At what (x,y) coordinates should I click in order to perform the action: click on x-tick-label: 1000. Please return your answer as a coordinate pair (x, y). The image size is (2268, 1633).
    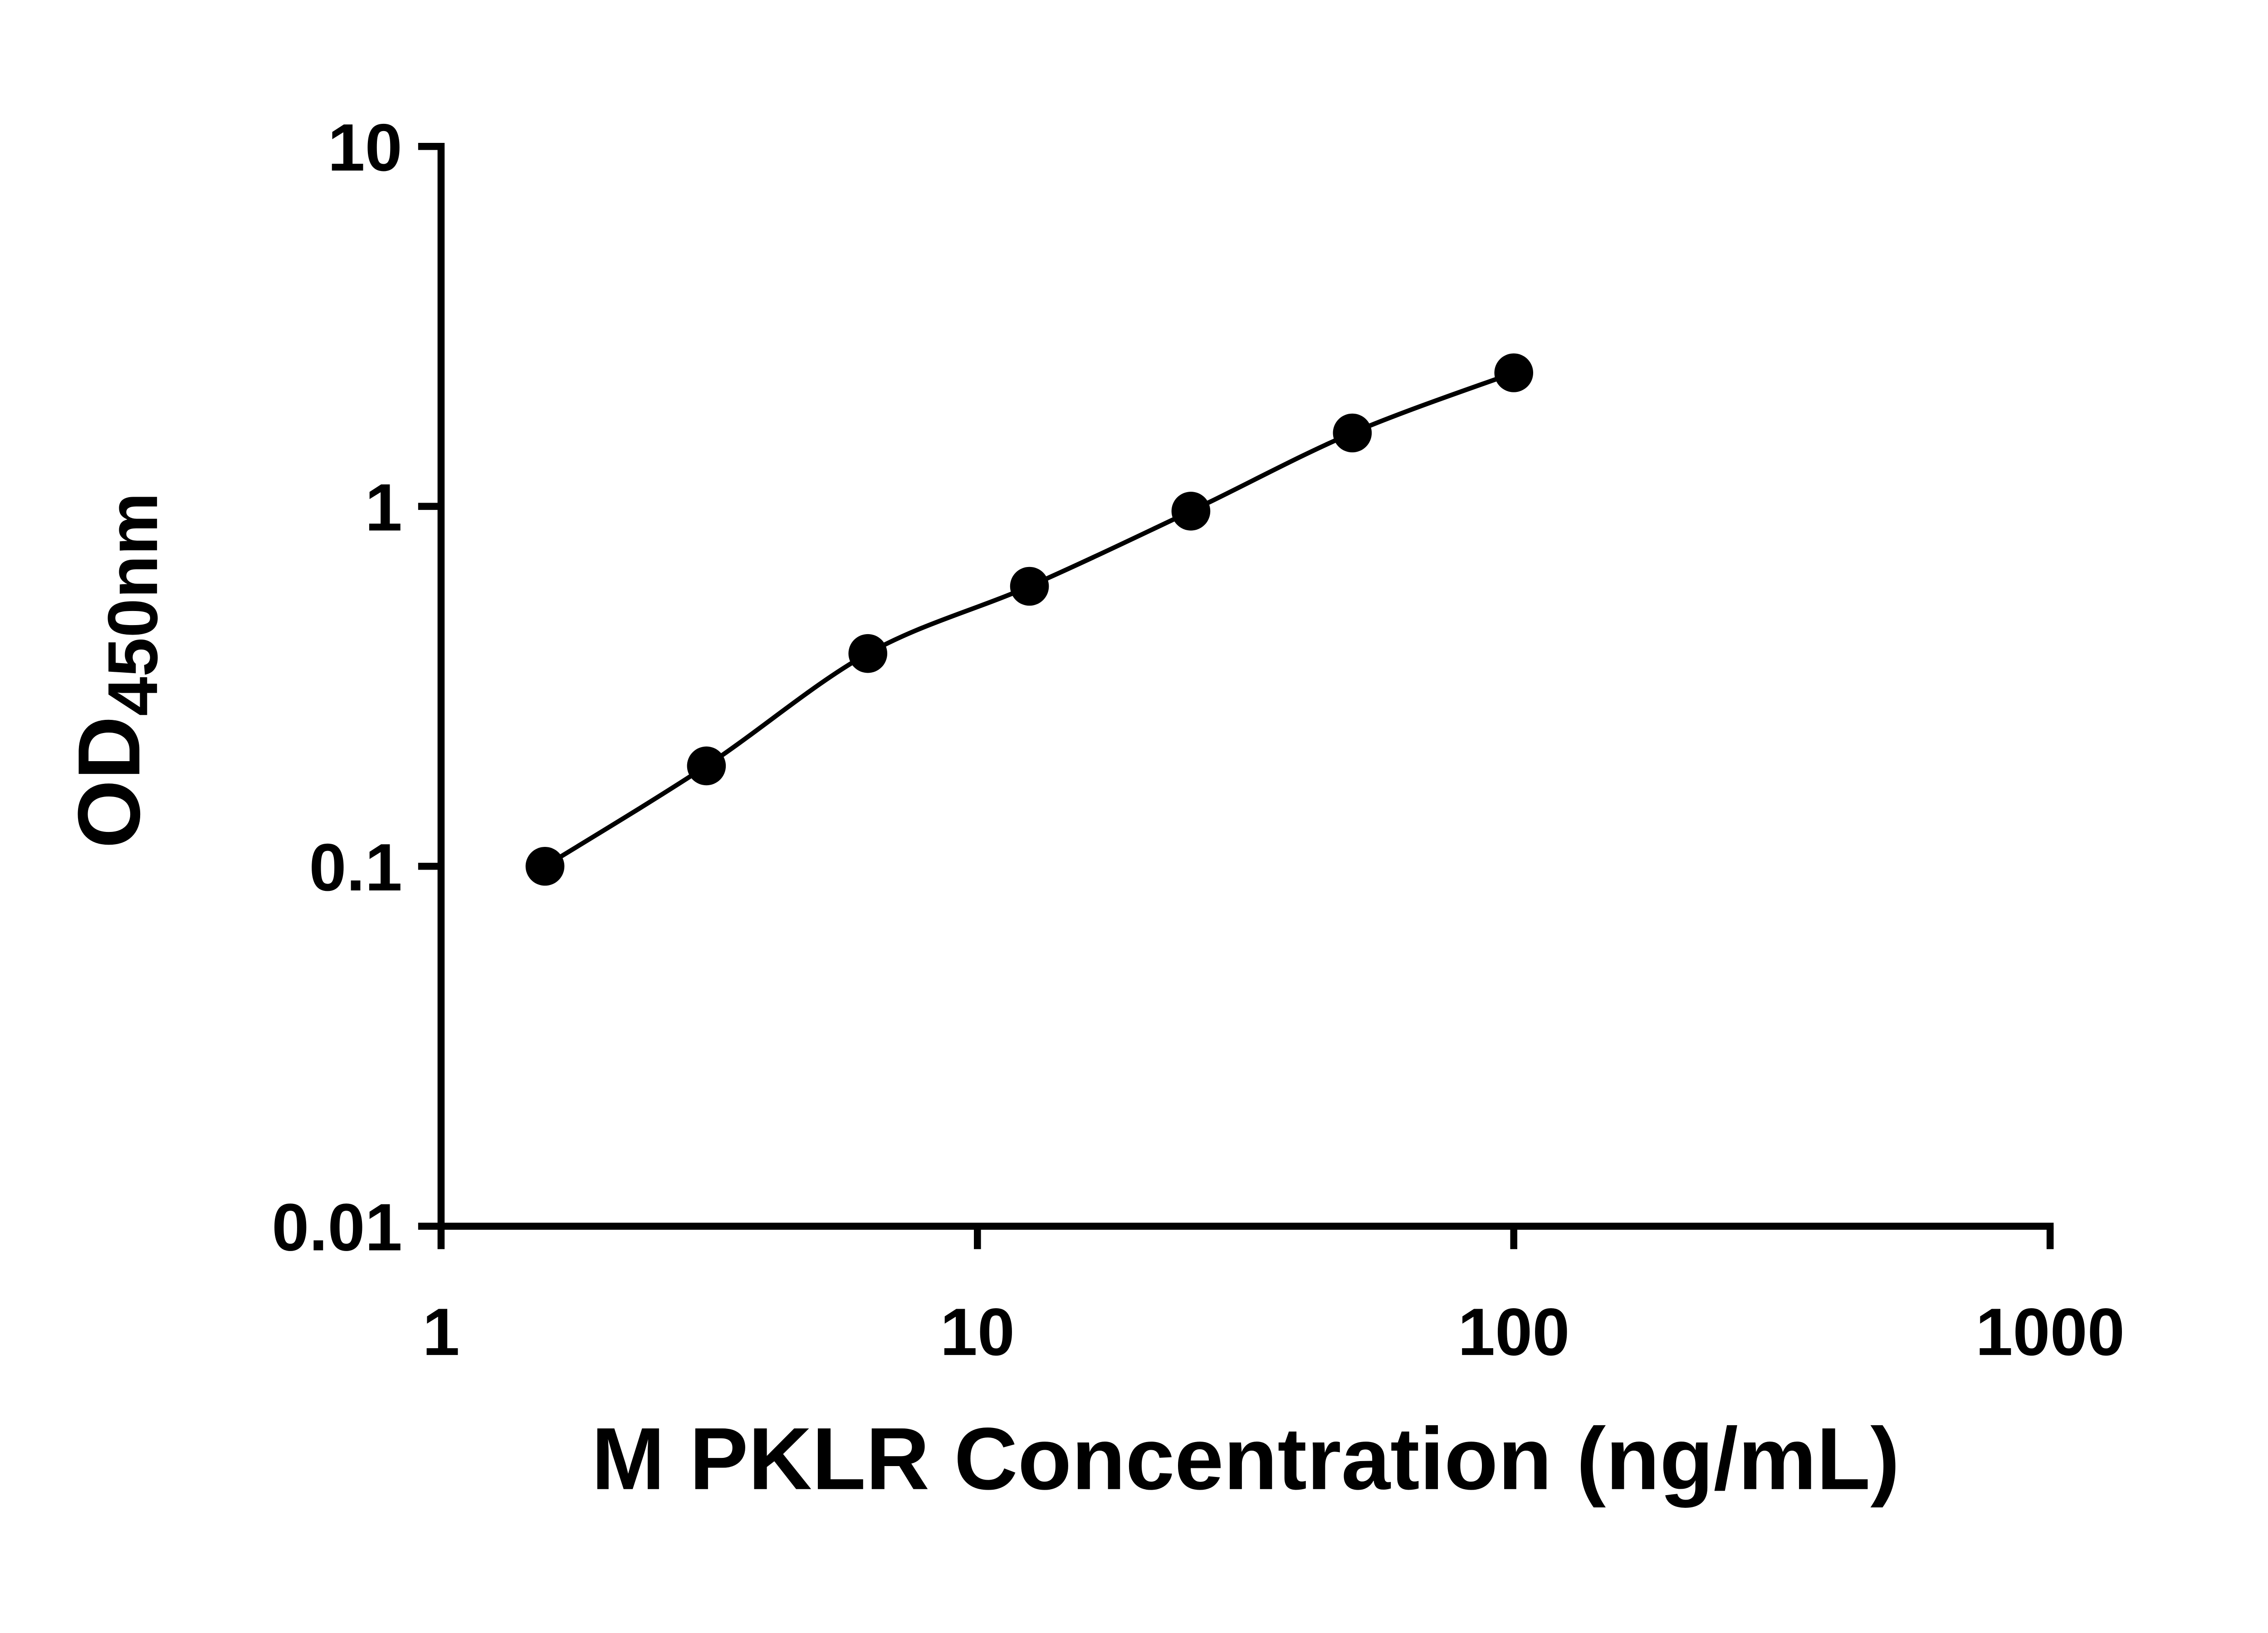
    Looking at the image, I should click on (2050, 1332).